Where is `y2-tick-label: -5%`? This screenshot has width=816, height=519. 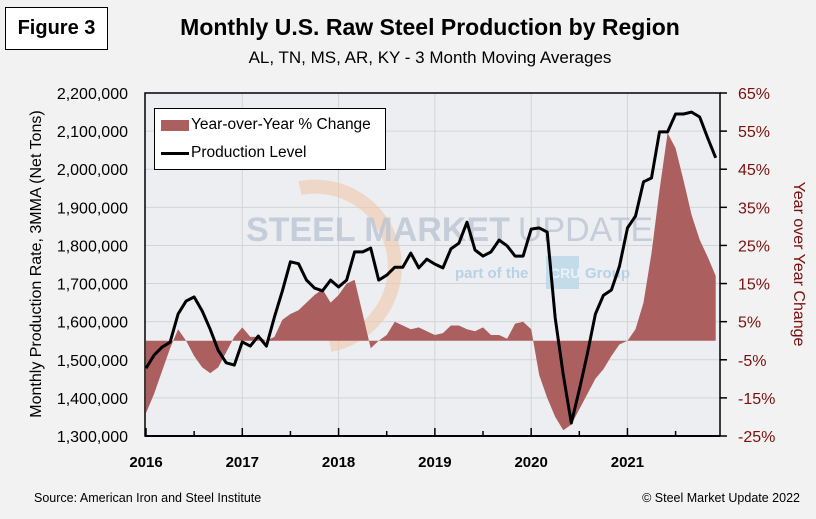
y2-tick-label: -5% is located at coordinates (752, 361).